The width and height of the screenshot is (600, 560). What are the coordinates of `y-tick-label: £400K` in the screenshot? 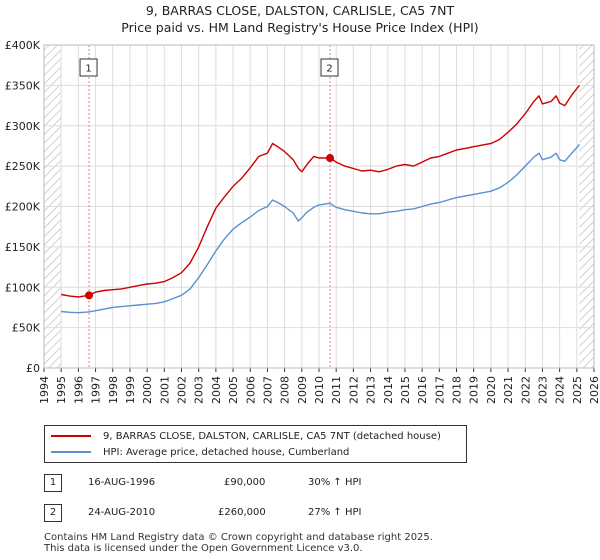 It's located at (23, 45).